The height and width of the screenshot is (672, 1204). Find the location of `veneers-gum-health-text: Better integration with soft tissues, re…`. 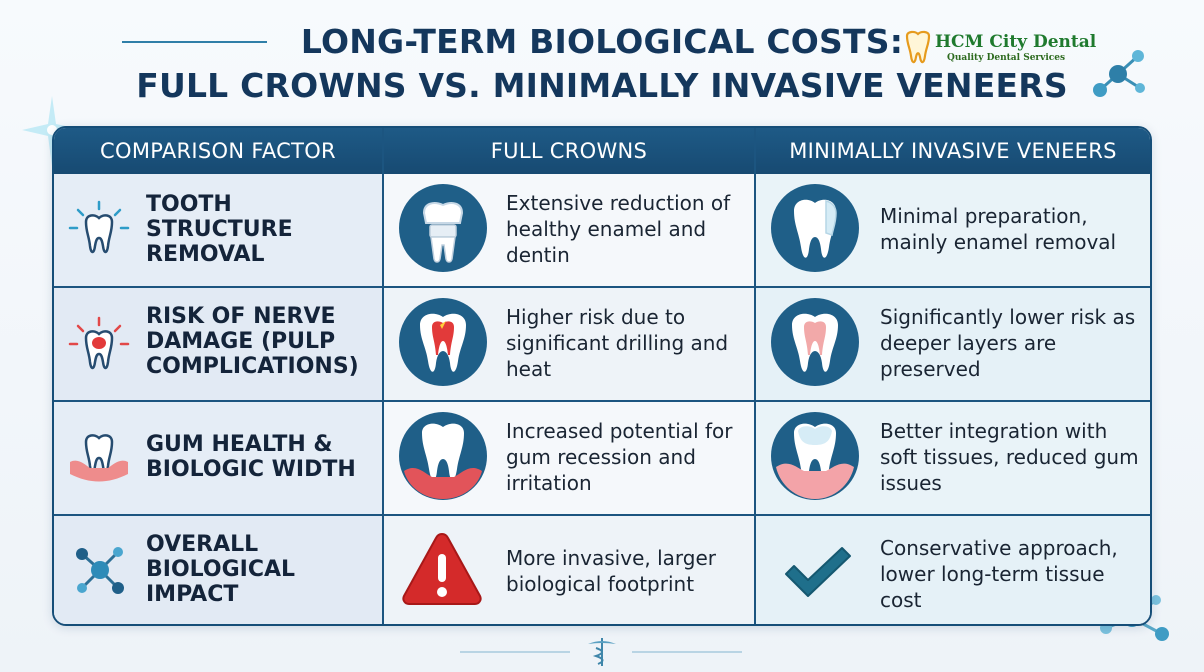

veneers-gum-health-text: Better integration with soft tissues, re… is located at coordinates (1009, 457).